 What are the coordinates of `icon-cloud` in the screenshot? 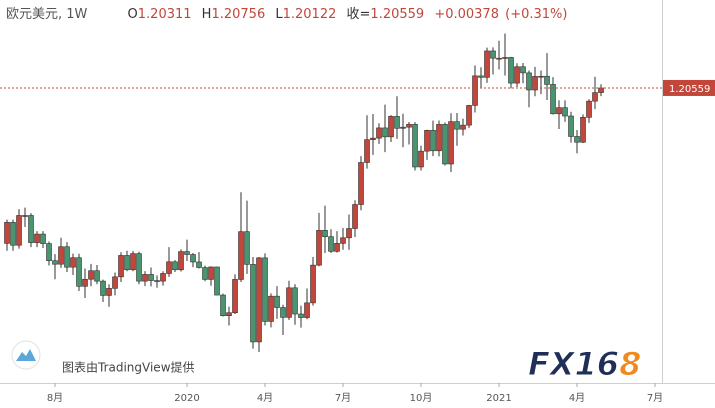 It's located at (26, 355).